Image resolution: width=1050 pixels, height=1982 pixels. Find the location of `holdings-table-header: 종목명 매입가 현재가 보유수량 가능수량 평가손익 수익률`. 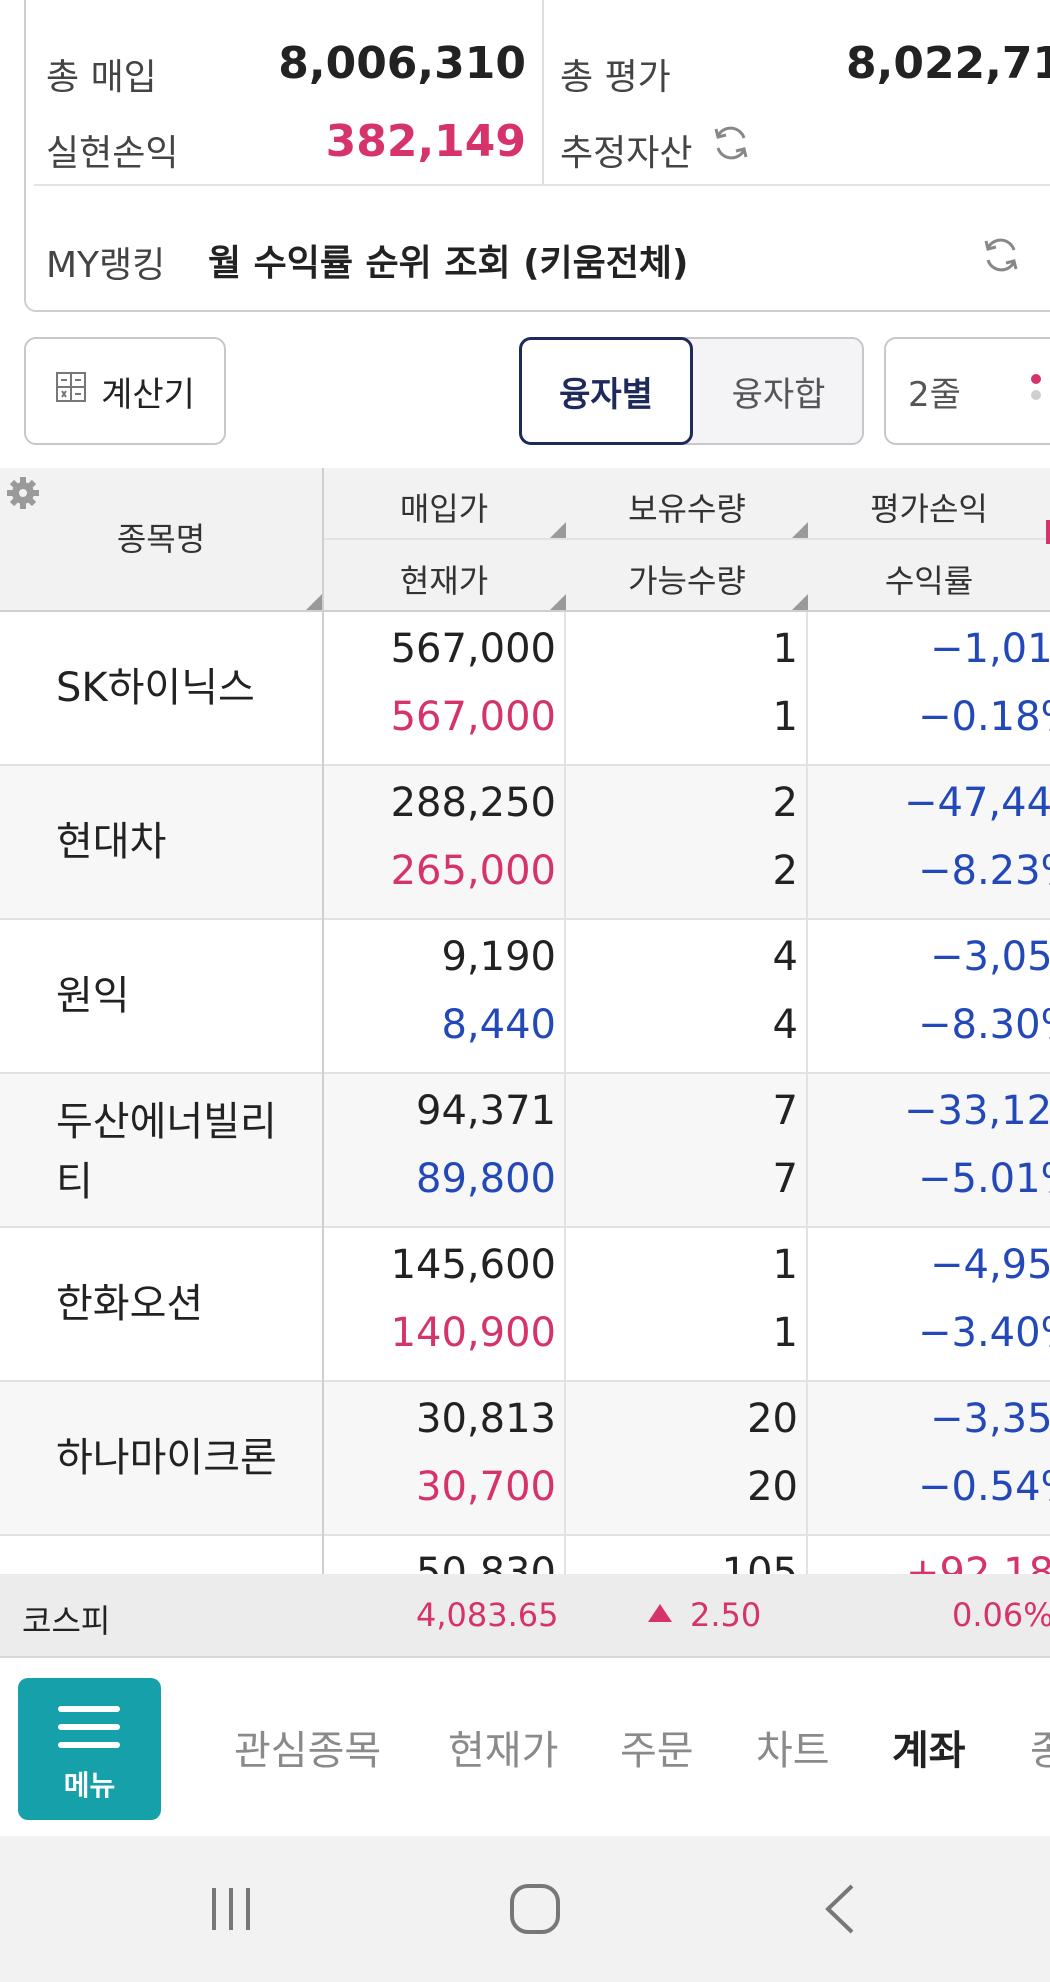

holdings-table-header: 종목명 매입가 현재가 보유수량 가능수량 평가손익 수익률 is located at coordinates (525, 540).